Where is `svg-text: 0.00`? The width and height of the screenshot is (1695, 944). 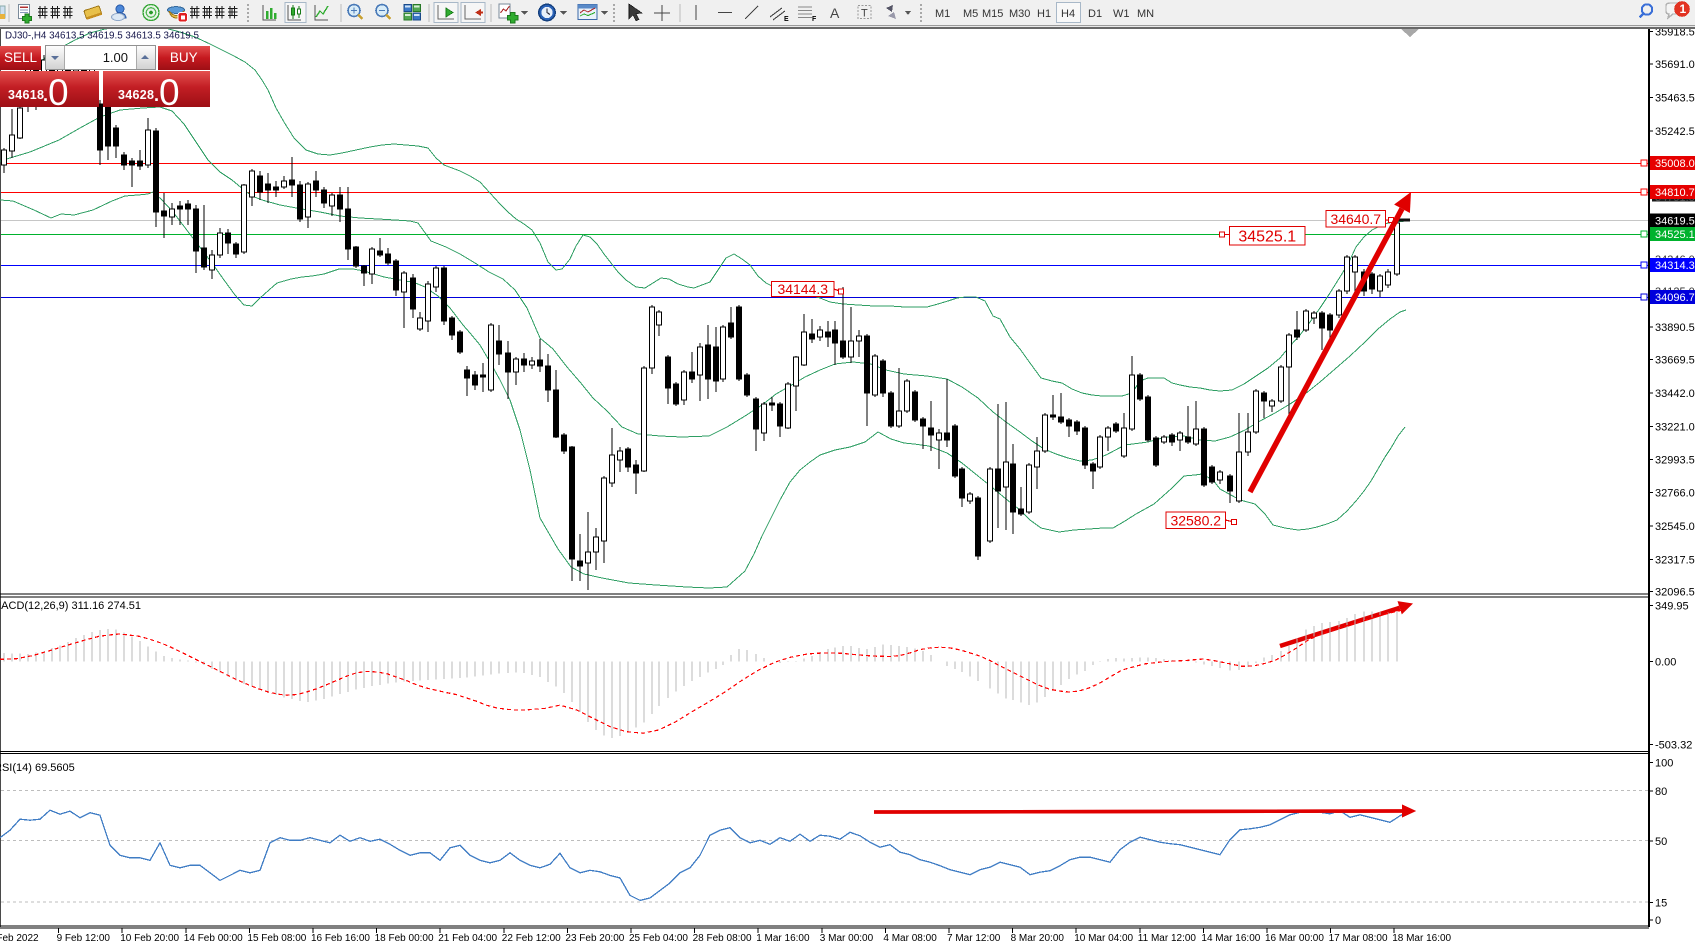 svg-text: 0.00 is located at coordinates (1665, 663).